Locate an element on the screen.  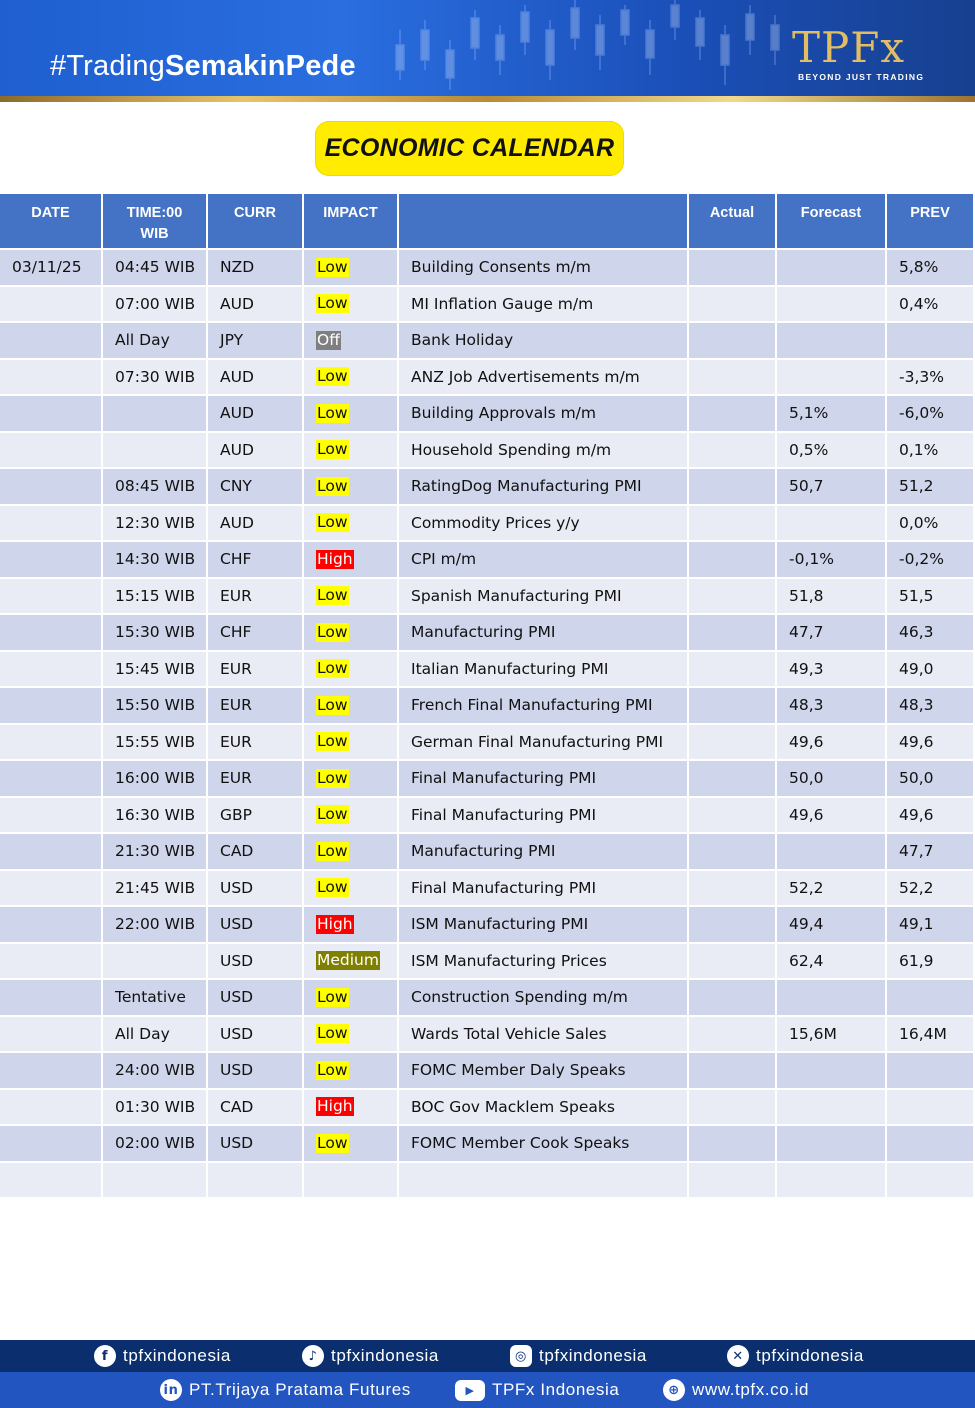
column-header-event is located at coordinates (544, 222).